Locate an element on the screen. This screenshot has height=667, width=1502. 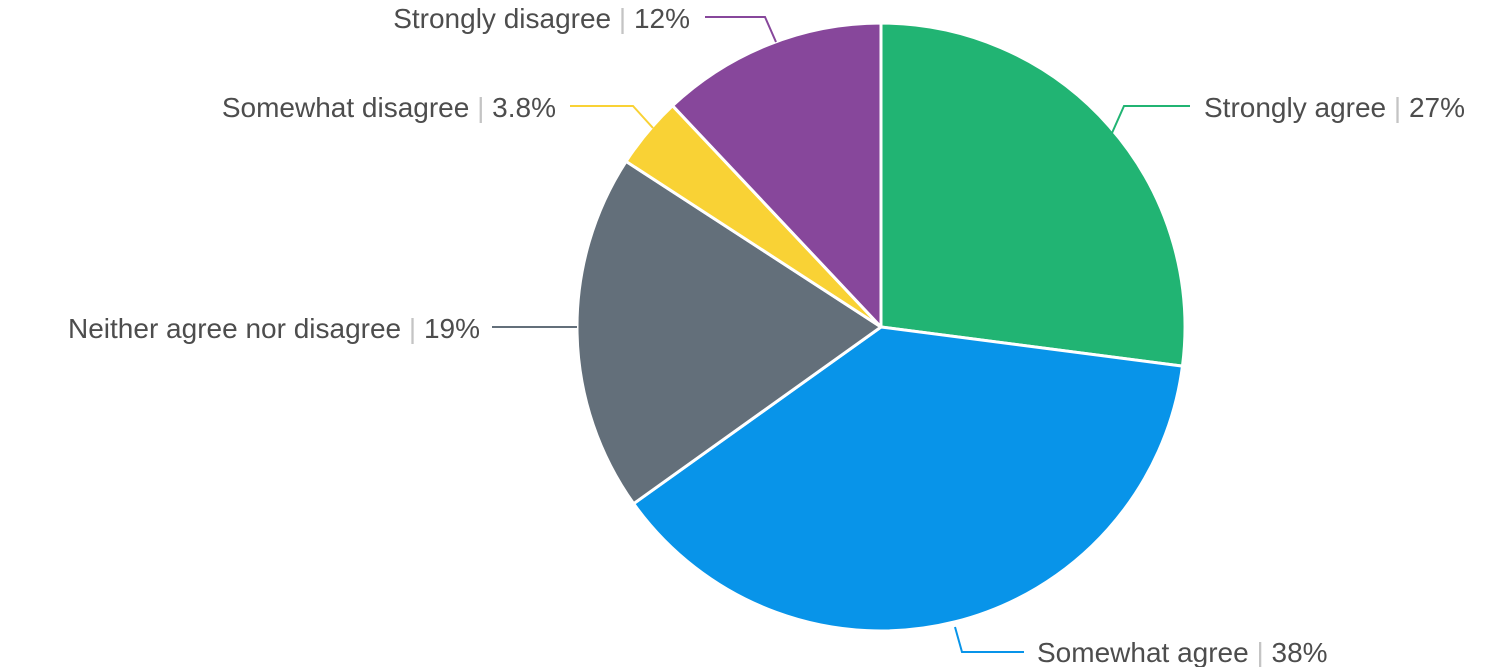
slice-label-value: 27% is located at coordinates (1433, 107).